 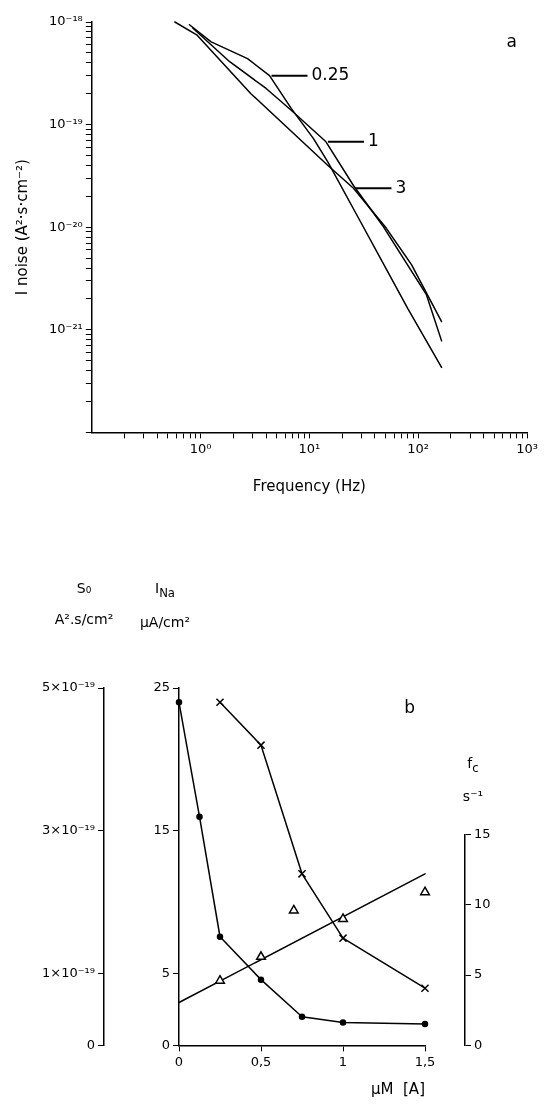 I want to click on x-tick-label: 1,5, so click(x=425, y=1061).